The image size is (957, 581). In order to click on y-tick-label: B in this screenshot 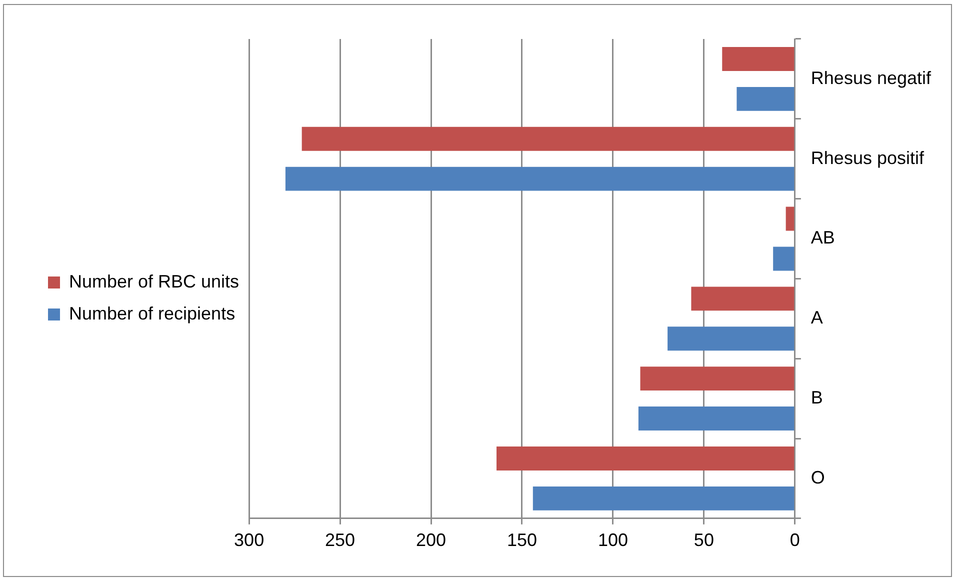, I will do `click(816, 398)`.